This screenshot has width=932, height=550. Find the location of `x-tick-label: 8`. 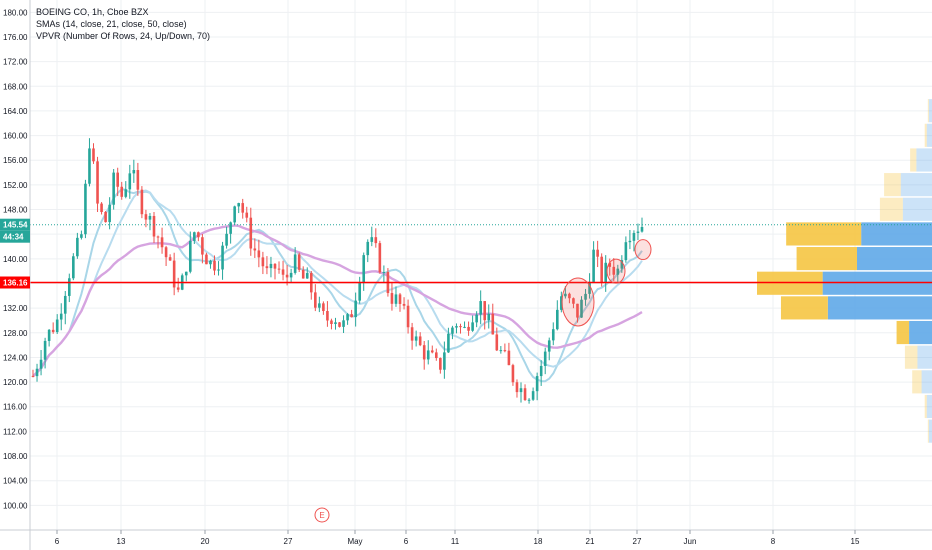

x-tick-label: 8 is located at coordinates (773, 541).